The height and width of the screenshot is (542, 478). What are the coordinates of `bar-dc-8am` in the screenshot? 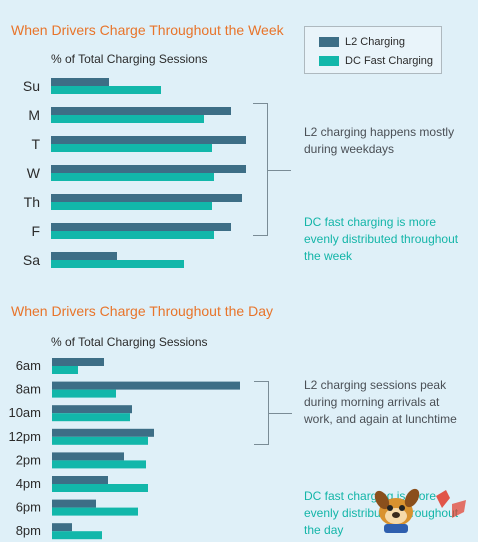 It's located at (84, 393).